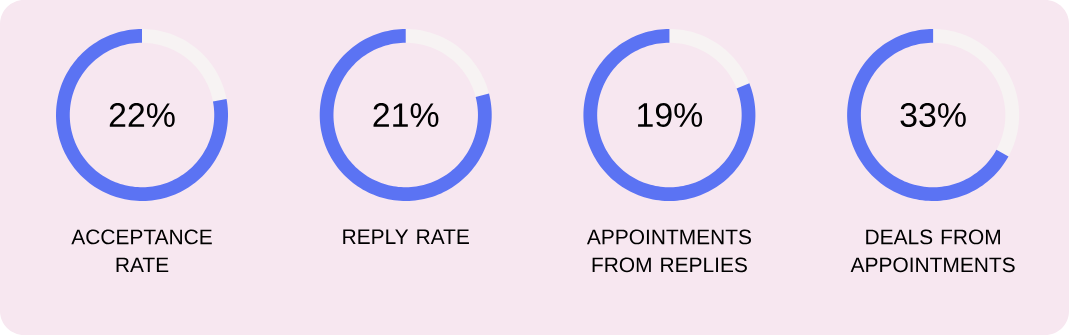  Describe the element at coordinates (406, 115) in the screenshot. I see `text: 21%` at that location.